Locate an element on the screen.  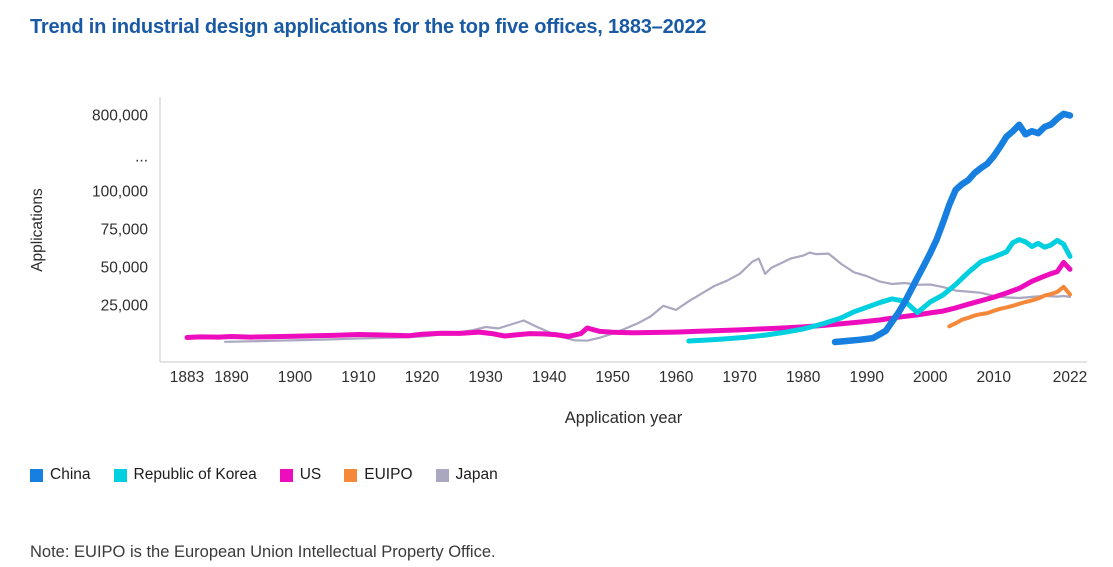
x-tick-label: 2022 is located at coordinates (1070, 377).